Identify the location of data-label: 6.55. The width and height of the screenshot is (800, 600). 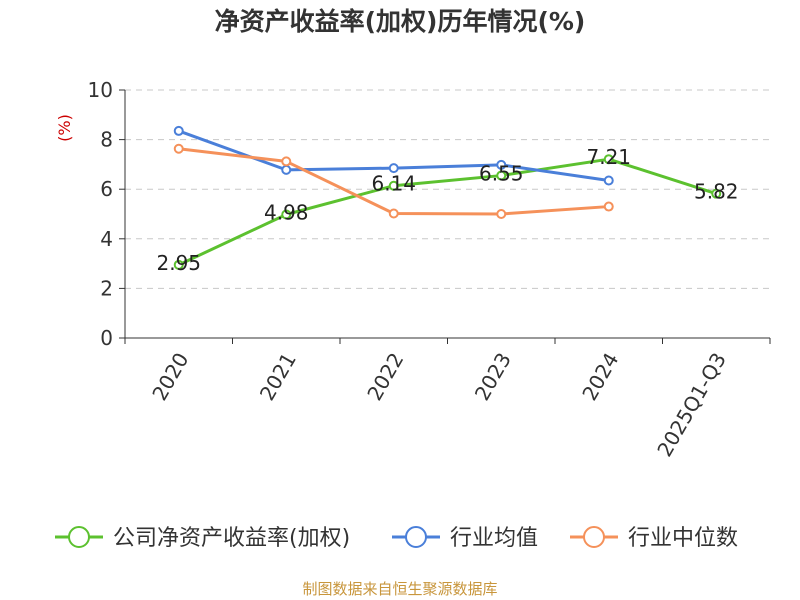
(501, 174).